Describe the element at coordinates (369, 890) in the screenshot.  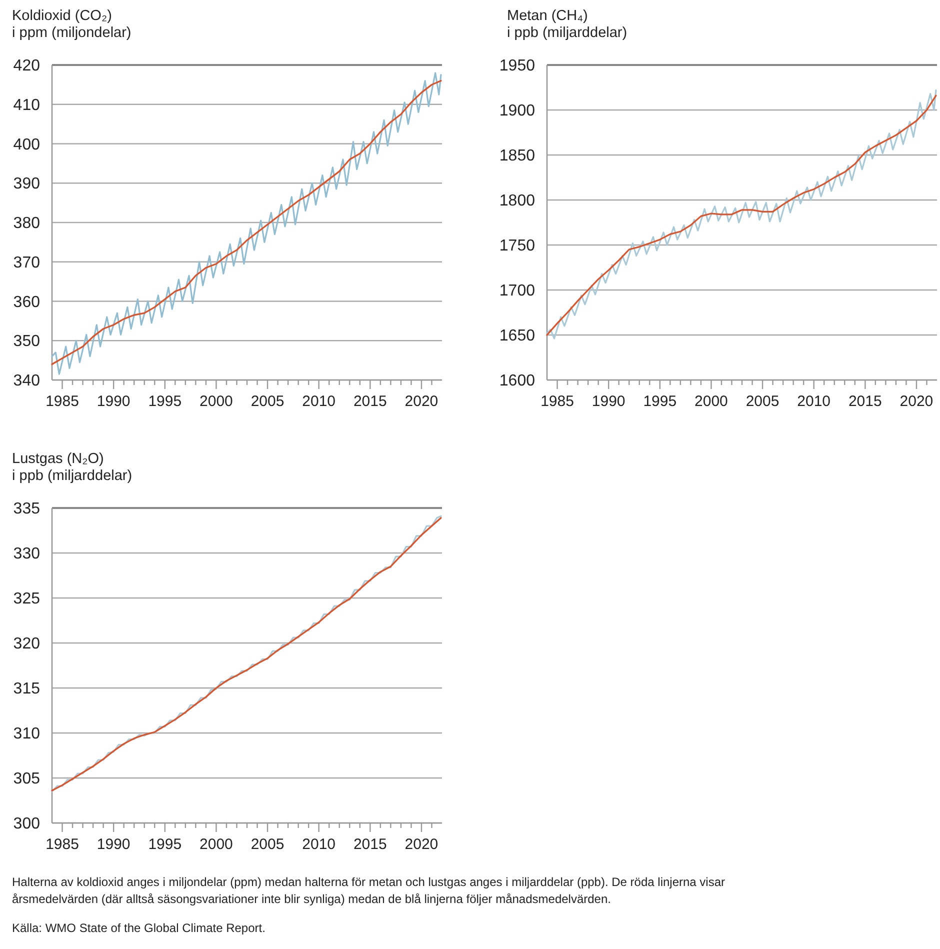
I see `text: Halterna av koldioxid anges i miljondelar (ppm) medan halterna för metan och lustgas anges i miljarddelar (ppb). De röda linjerna visar årsmedelvärden (där alltså säsongsvariationer inte blir synliga) medan de blå linjerna följer månadsmedelvärden.` at that location.